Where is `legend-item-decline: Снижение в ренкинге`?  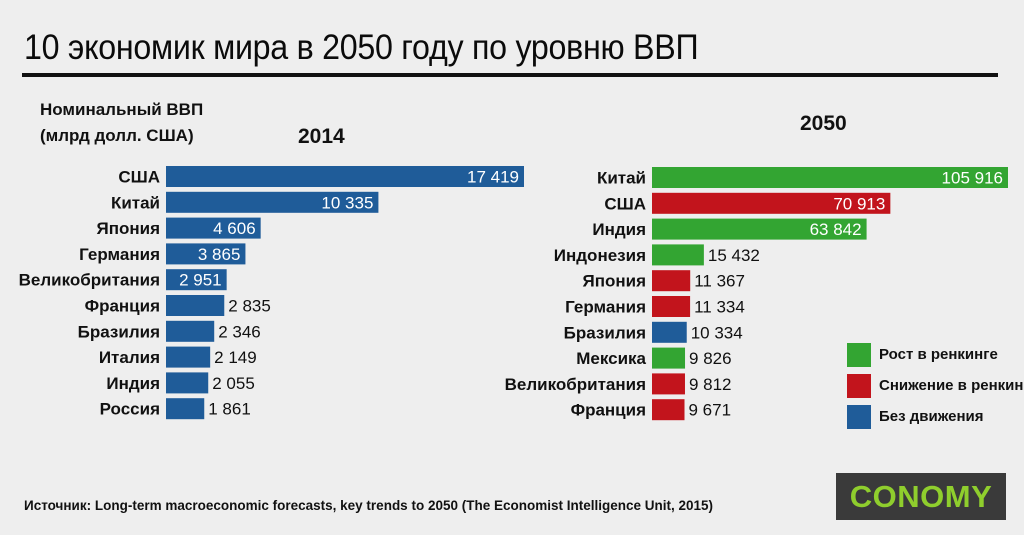
legend-item-decline: Снижение в ренкинге is located at coordinates (935, 385).